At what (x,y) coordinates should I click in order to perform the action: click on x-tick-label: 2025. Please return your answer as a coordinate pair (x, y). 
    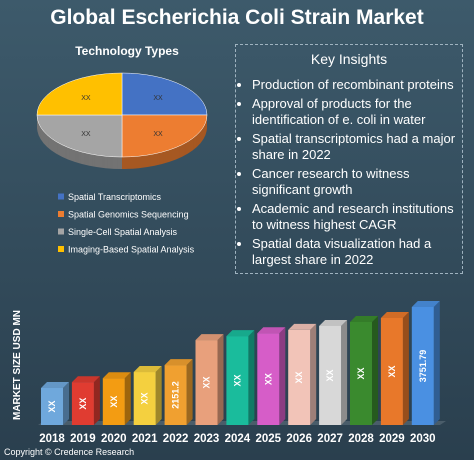
    Looking at the image, I should click on (269, 439).